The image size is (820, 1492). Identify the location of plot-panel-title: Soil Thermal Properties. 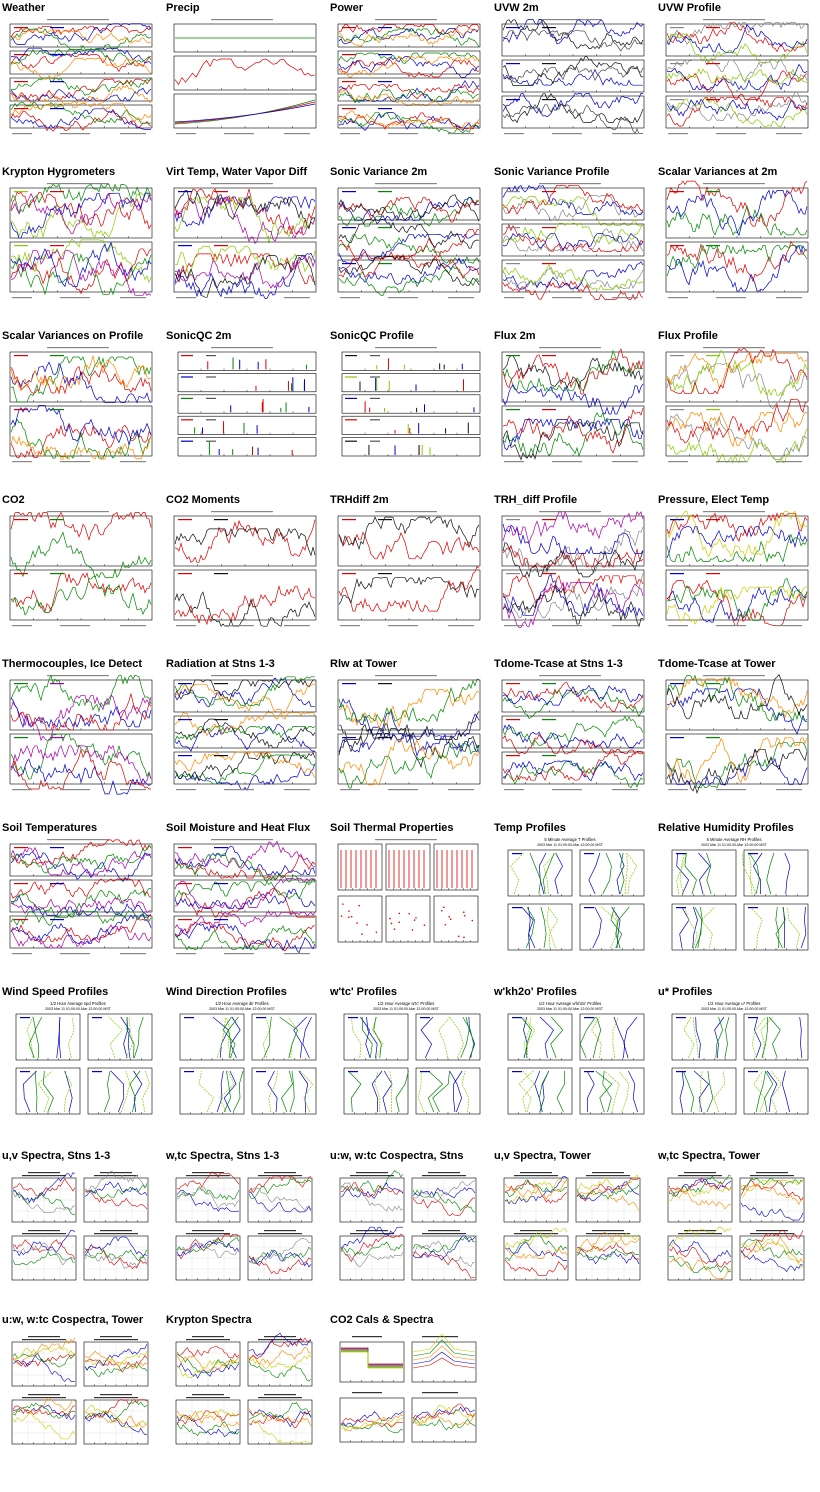
(392, 828).